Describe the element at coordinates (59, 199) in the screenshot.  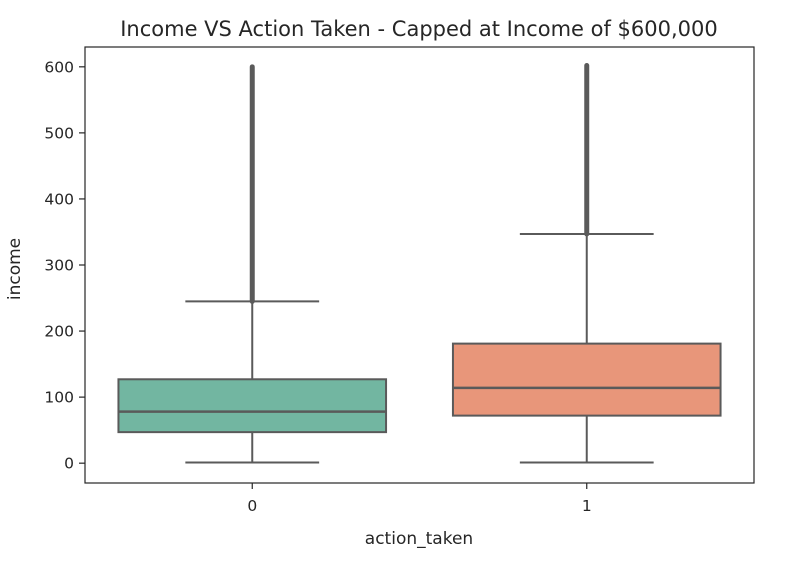
I see `y-tick-label-400: 400` at that location.